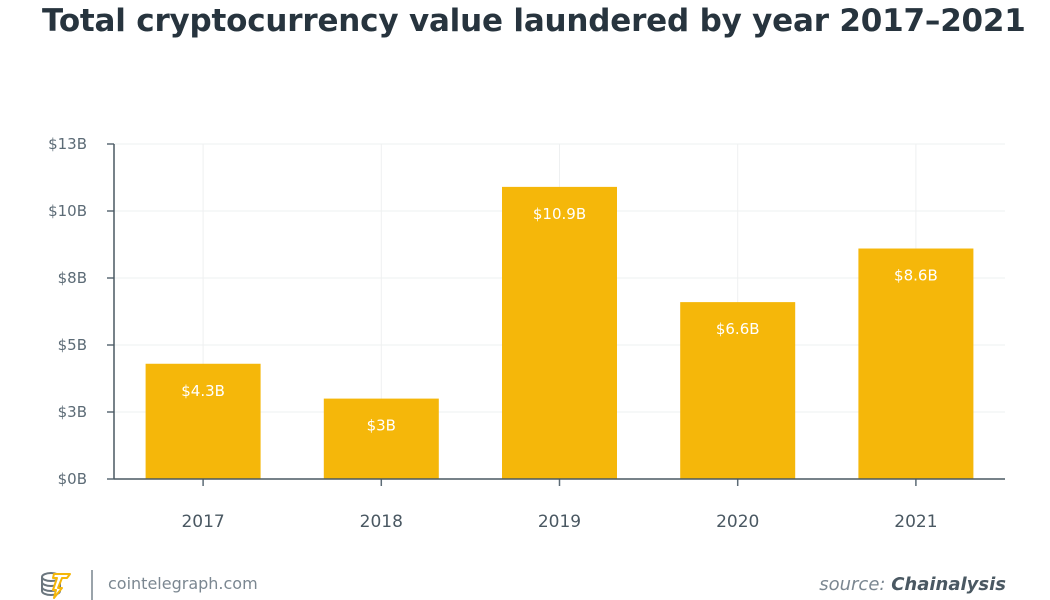 The height and width of the screenshot is (600, 1050). What do you see at coordinates (948, 584) in the screenshot?
I see `source-name: Chainalysis` at bounding box center [948, 584].